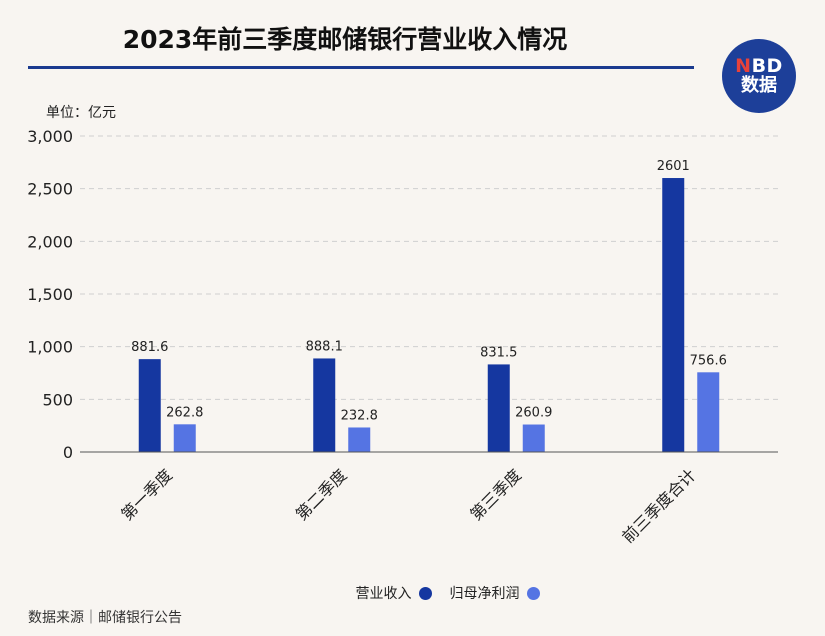 The width and height of the screenshot is (825, 636). What do you see at coordinates (708, 360) in the screenshot?
I see `data-label: 756.6` at bounding box center [708, 360].